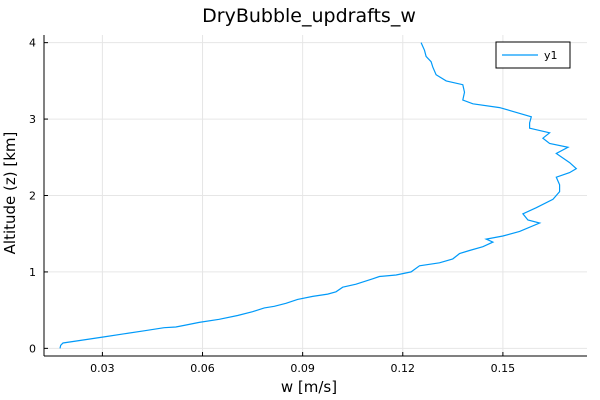 This screenshot has height=400, width=600. Describe the element at coordinates (32, 348) in the screenshot. I see `y-tick-label: 0` at that location.